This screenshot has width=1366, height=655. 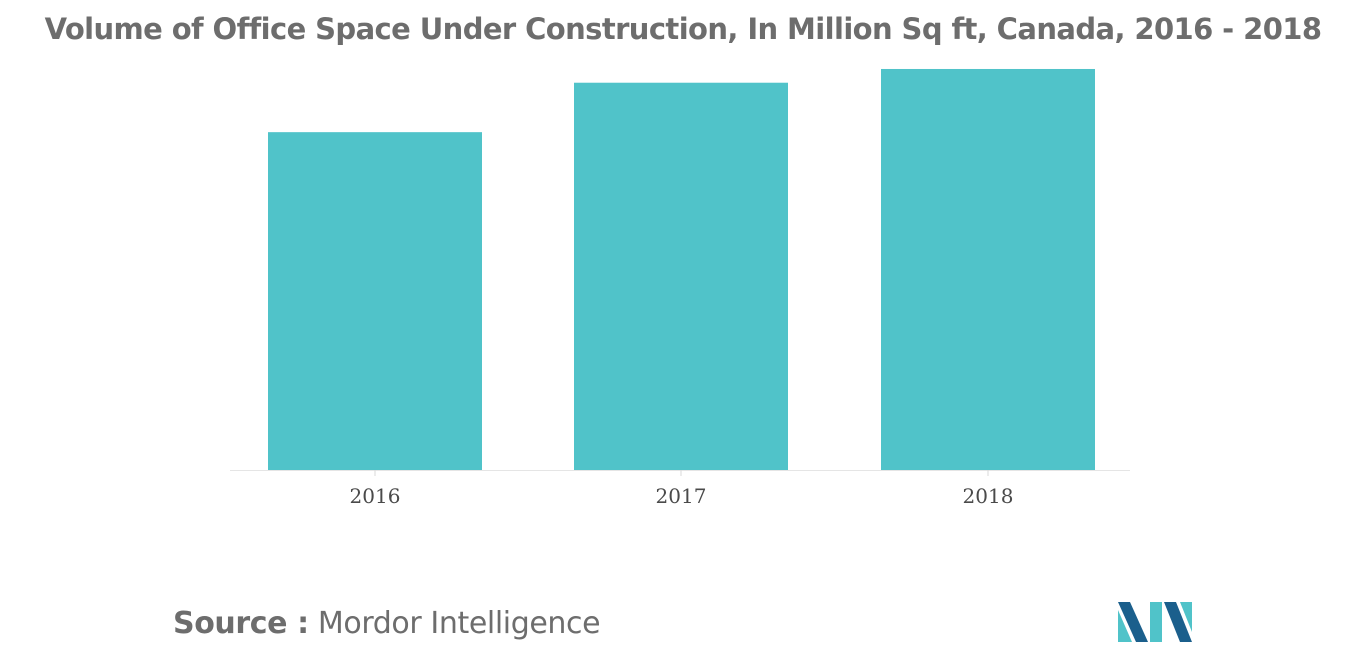 What do you see at coordinates (241, 623) in the screenshot?
I see `source-prefix: Source :` at bounding box center [241, 623].